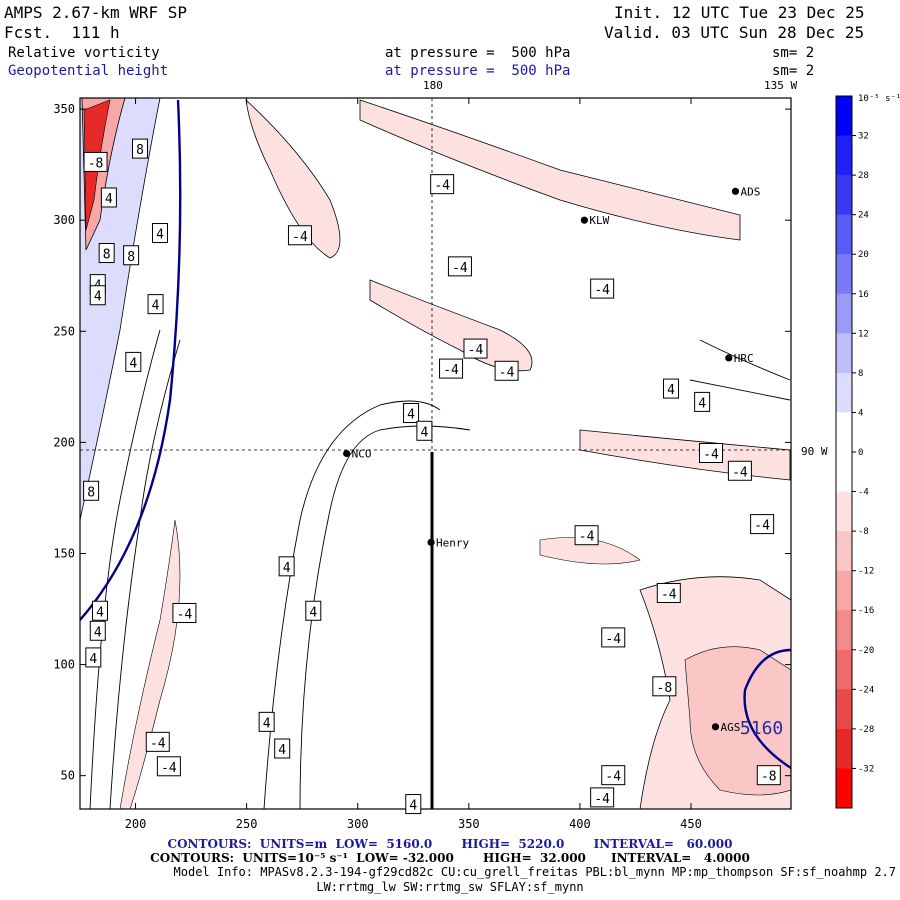  I want to click on colorbar-unit: 10⁻⁵ s⁻¹, so click(879, 99).